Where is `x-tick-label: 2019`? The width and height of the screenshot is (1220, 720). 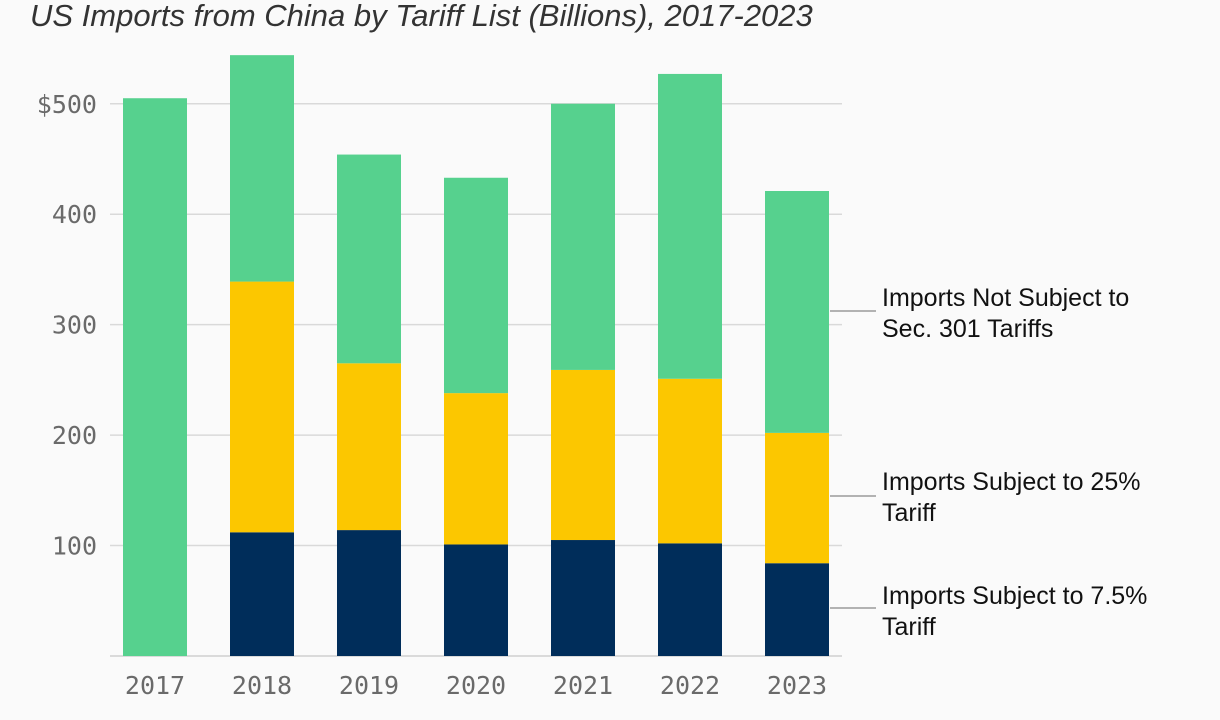 x-tick-label: 2019 is located at coordinates (369, 685).